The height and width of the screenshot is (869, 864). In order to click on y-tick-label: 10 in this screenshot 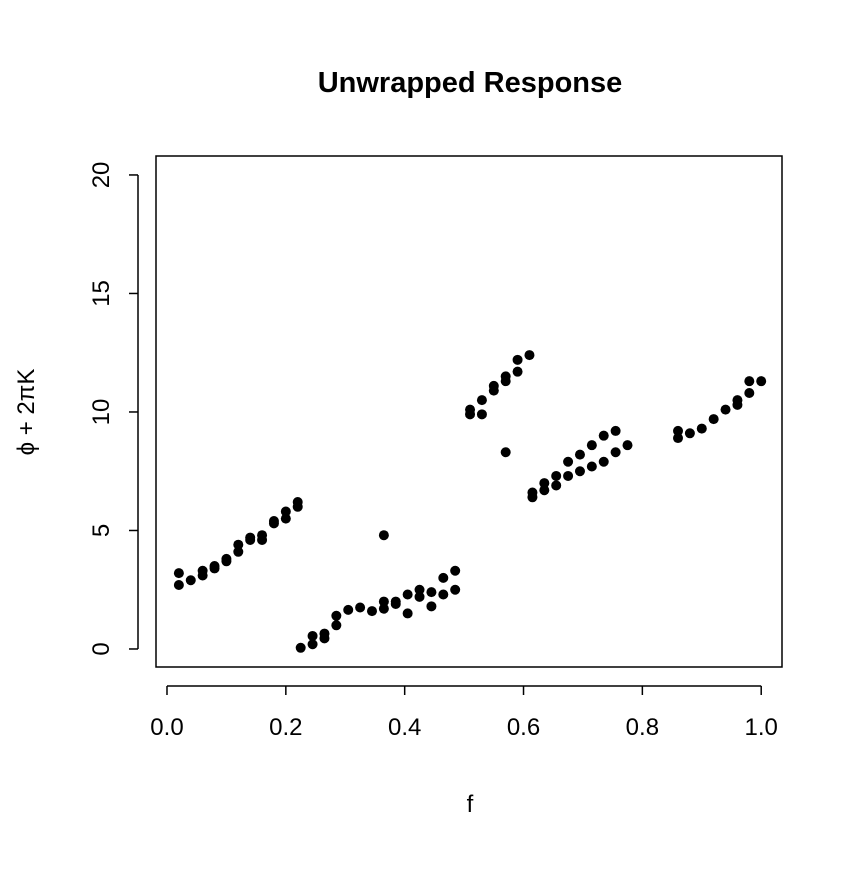, I will do `click(101, 412)`.